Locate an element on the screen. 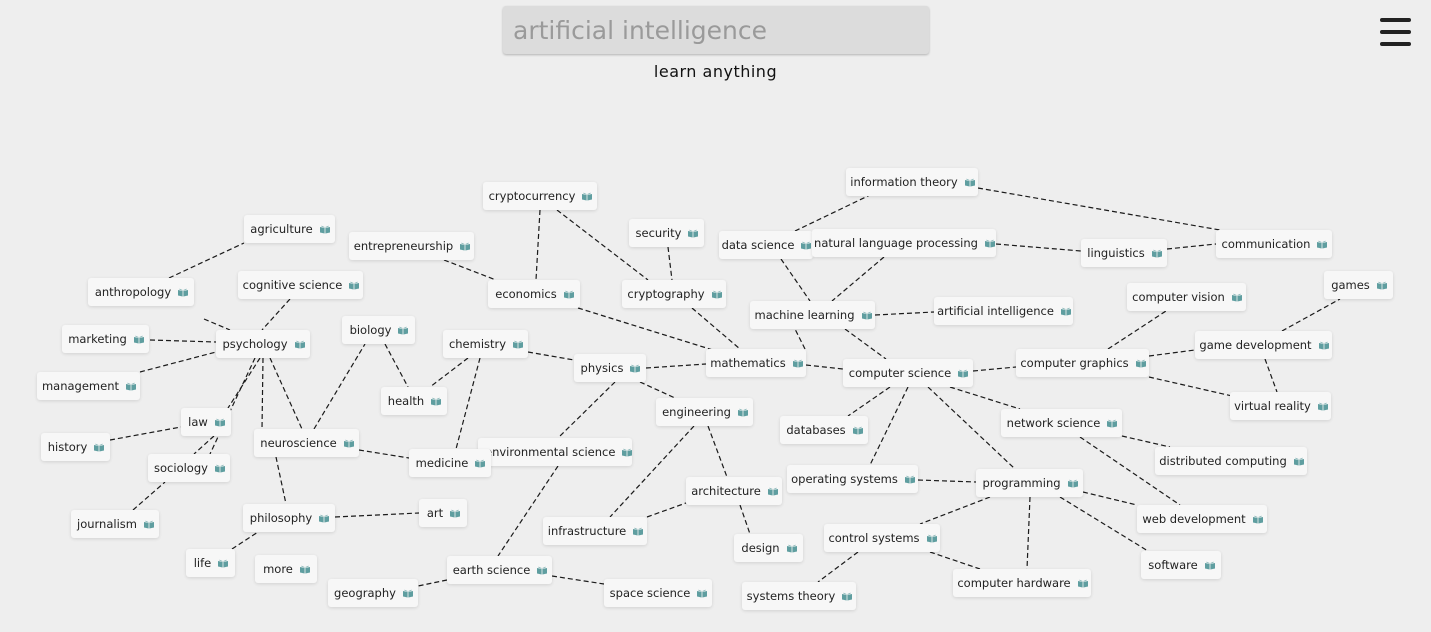 Image resolution: width=1431 pixels, height=632 pixels. node-marketing: marketing is located at coordinates (105, 339).